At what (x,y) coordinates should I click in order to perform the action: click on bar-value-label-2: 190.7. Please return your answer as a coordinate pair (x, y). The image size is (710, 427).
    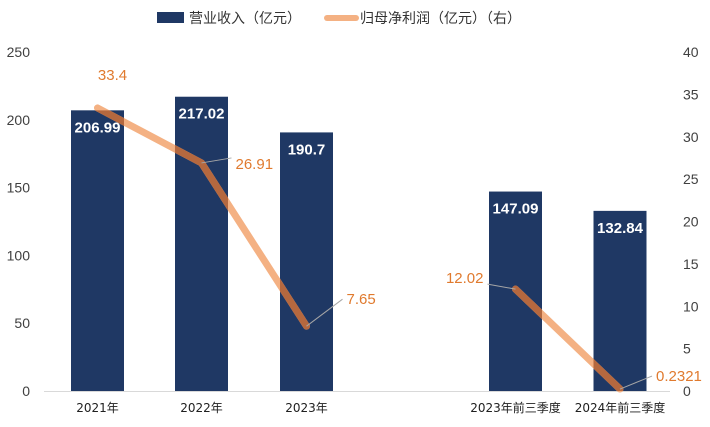
    Looking at the image, I should click on (307, 149).